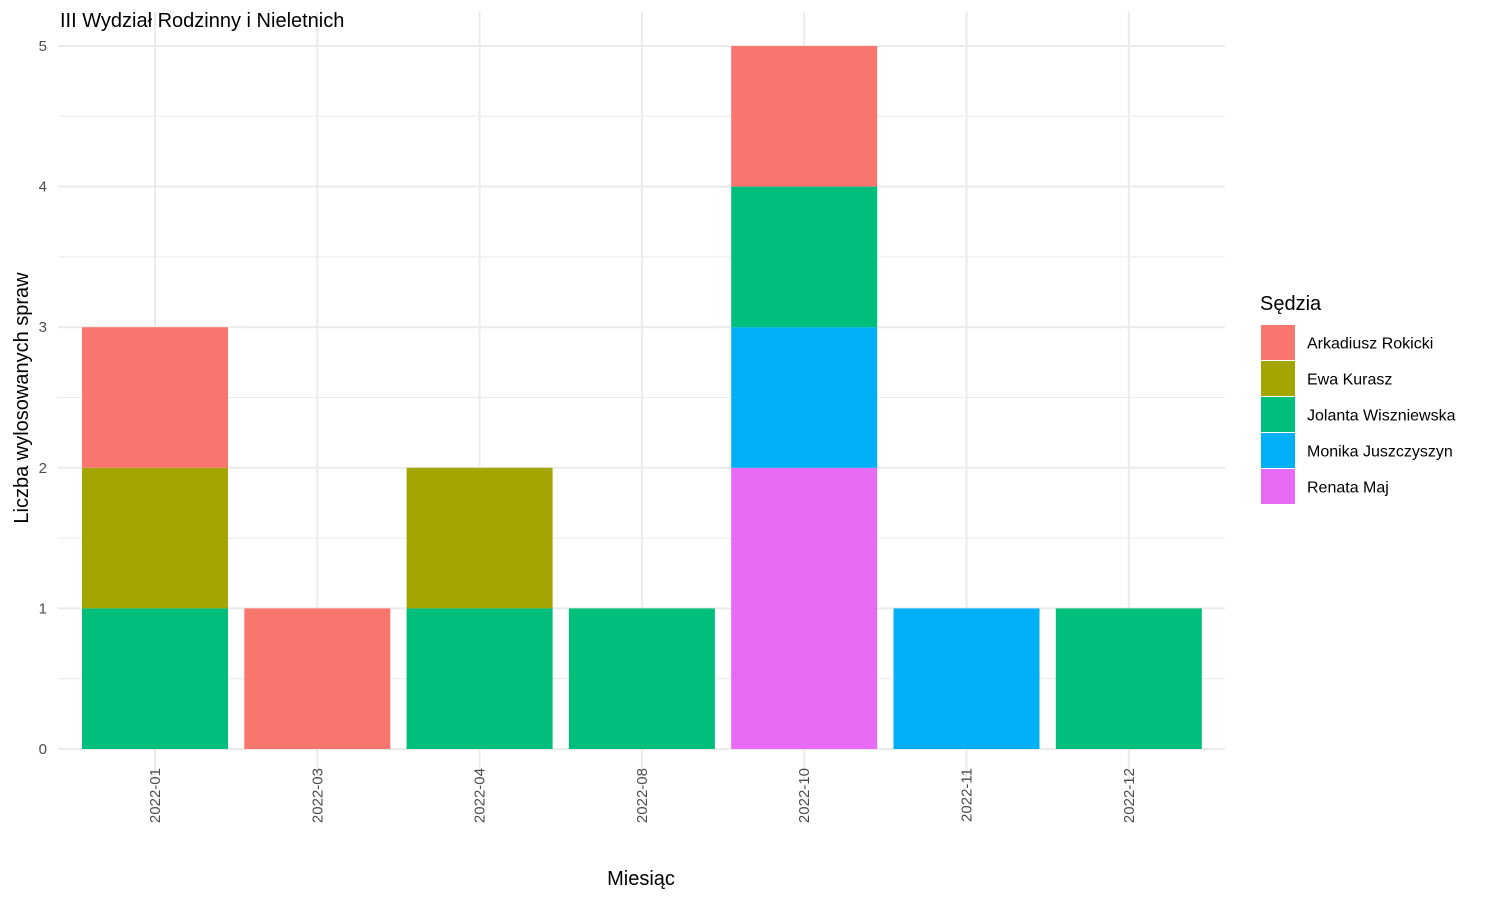  Describe the element at coordinates (202, 21) in the screenshot. I see `chart-title: III Wydział Rodzinny i Nieletnich` at that location.